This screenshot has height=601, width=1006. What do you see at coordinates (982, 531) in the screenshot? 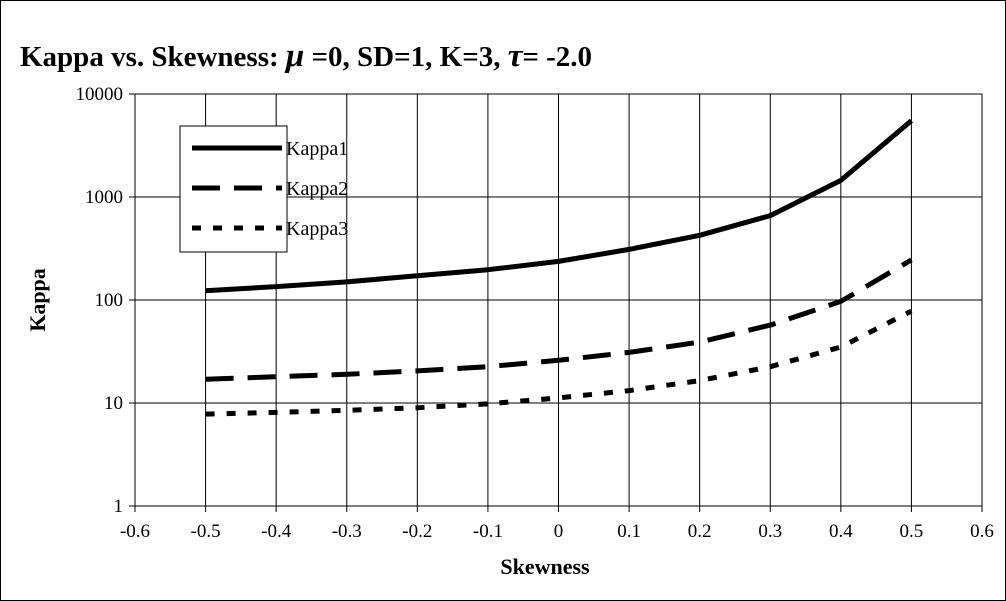
I see `x-tick-label: 0.6` at bounding box center [982, 531].